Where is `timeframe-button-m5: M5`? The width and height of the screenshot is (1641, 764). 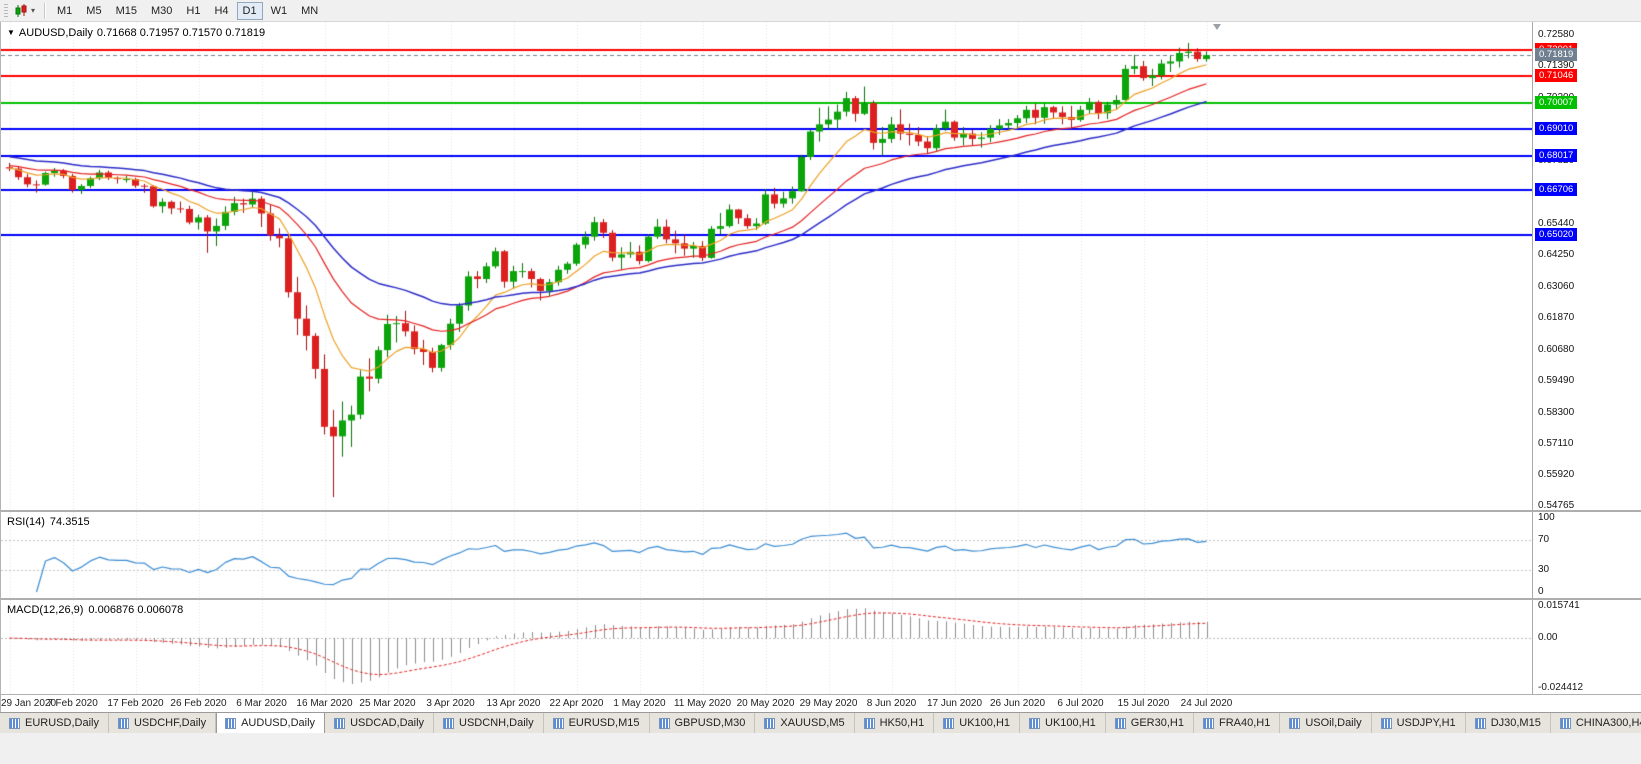
timeframe-button-m5: M5 is located at coordinates (94, 10).